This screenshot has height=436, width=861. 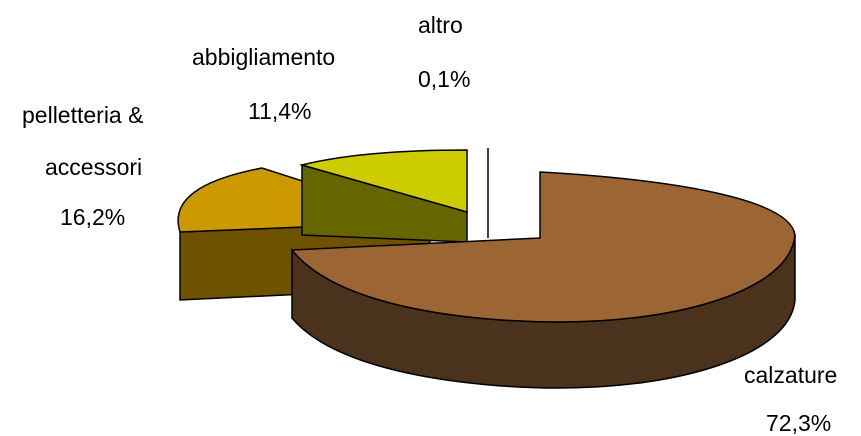 What do you see at coordinates (280, 111) in the screenshot?
I see `value-abbigliamento: 11,4%` at bounding box center [280, 111].